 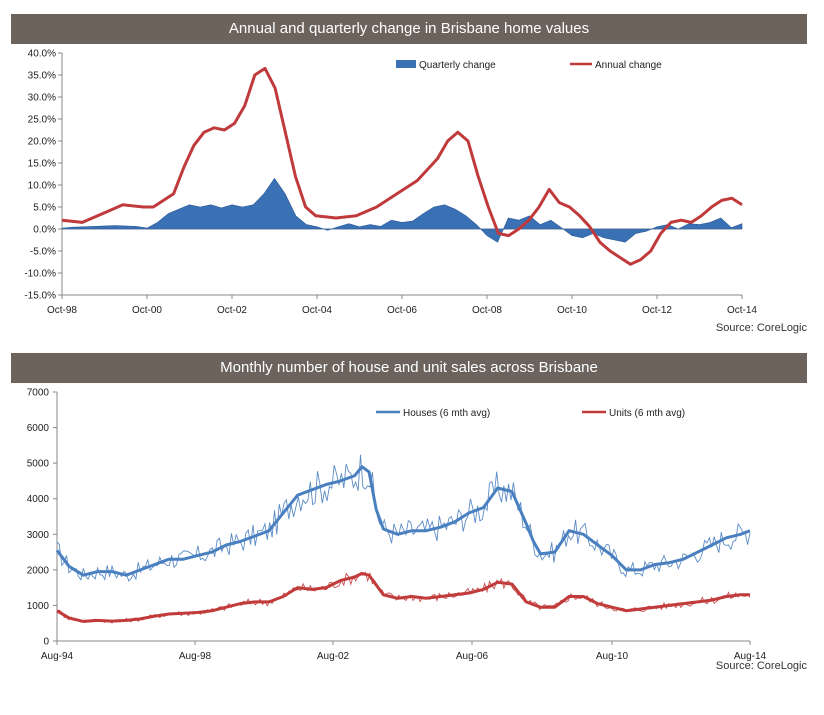 I want to click on chart1-y-tick-label: 0.0%, so click(x=44, y=230).